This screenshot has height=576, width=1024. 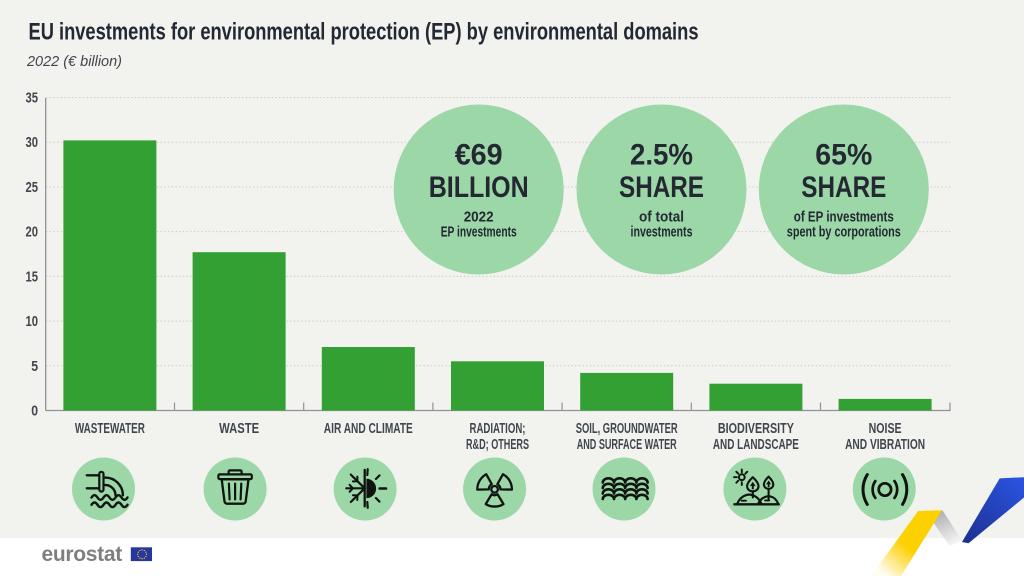 What do you see at coordinates (32, 188) in the screenshot?
I see `svg-text: 25` at bounding box center [32, 188].